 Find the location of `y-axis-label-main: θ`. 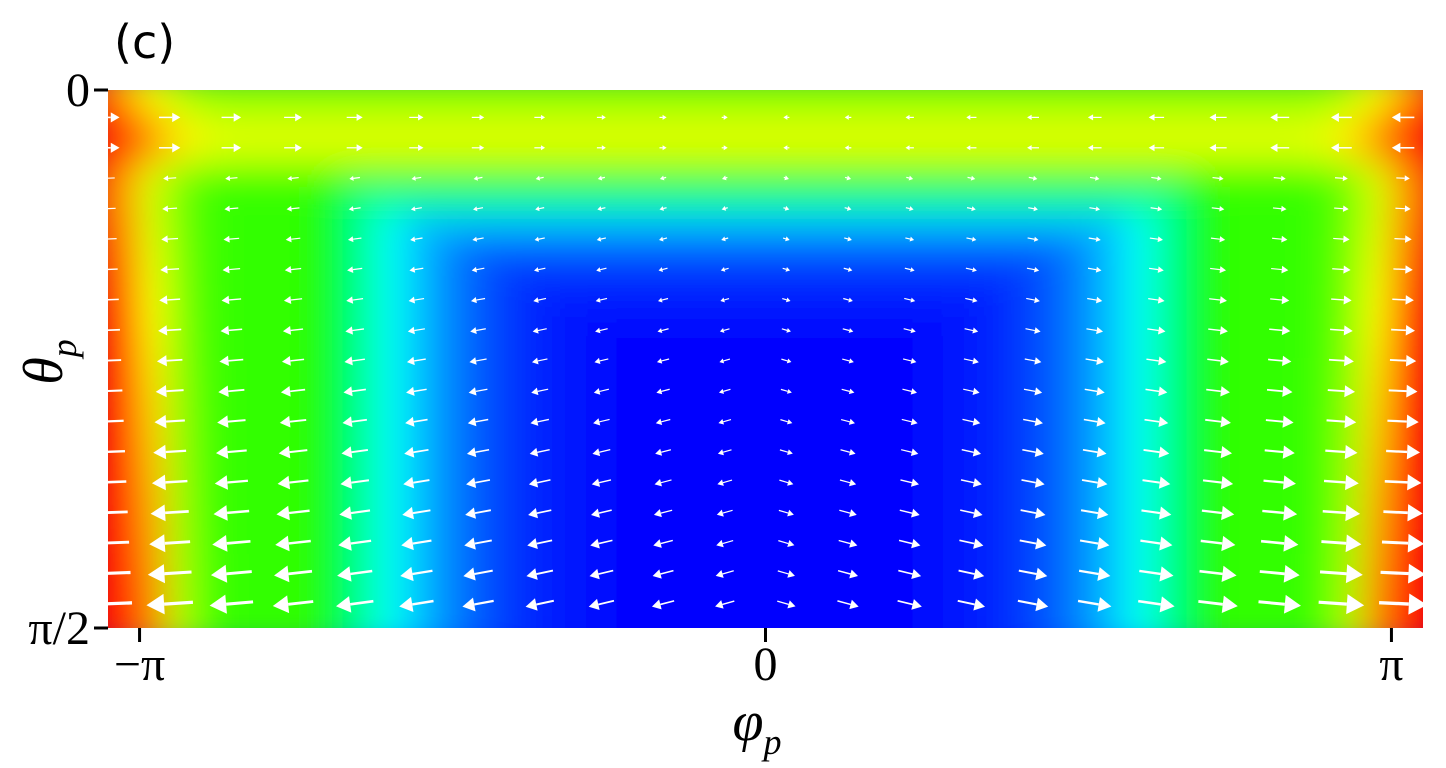

y-axis-label-main: θ is located at coordinates (44, 371).